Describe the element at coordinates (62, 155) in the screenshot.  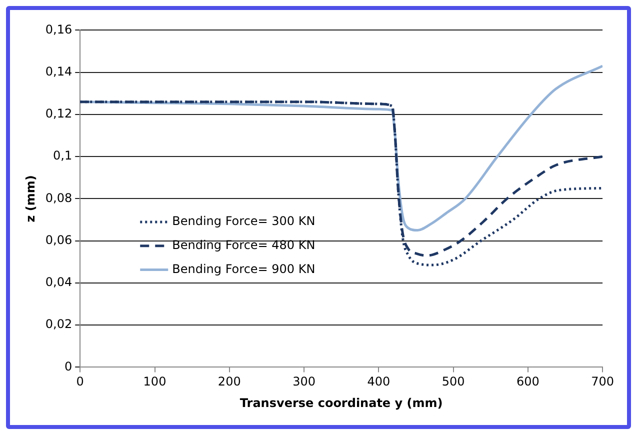
I see `y-tick-label: 0,1` at that location.